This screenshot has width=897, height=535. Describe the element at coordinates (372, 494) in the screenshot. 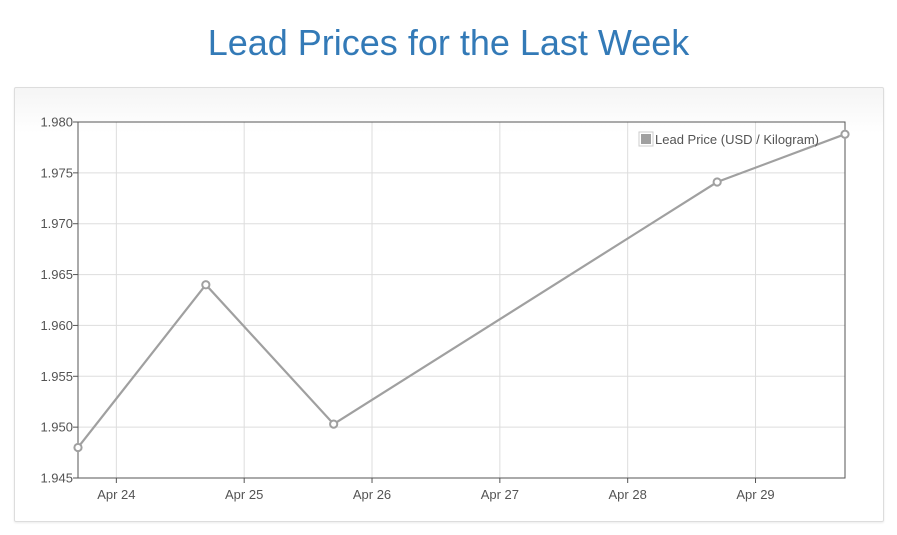

I see `x-tick-label: Apr 26` at that location.